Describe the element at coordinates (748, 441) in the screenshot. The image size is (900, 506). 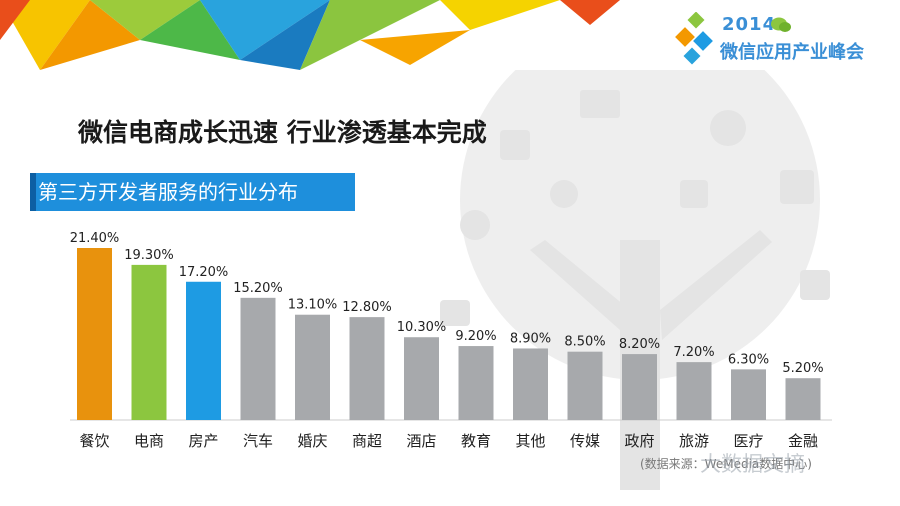
I see `category-label-12: 医疗` at that location.